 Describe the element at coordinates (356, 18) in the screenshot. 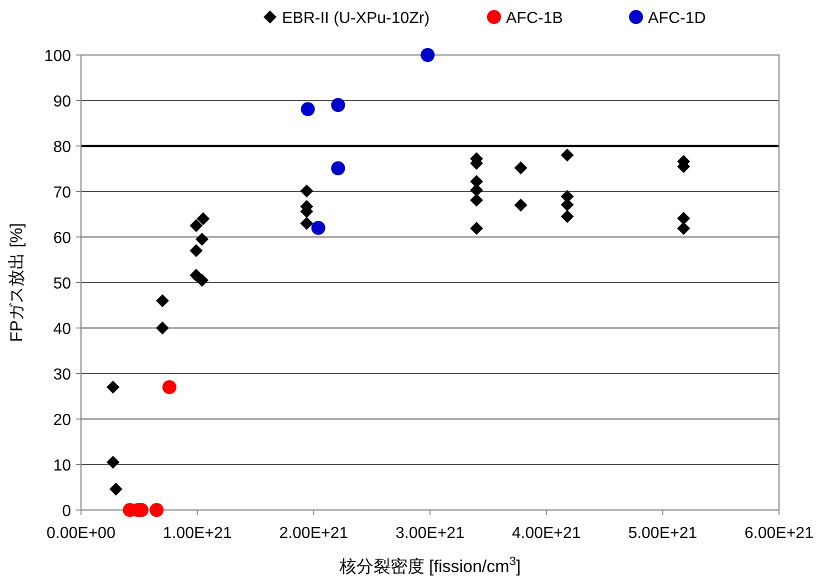

I see `legend-label: EBR-II (U-XPu-10Zr)` at that location.